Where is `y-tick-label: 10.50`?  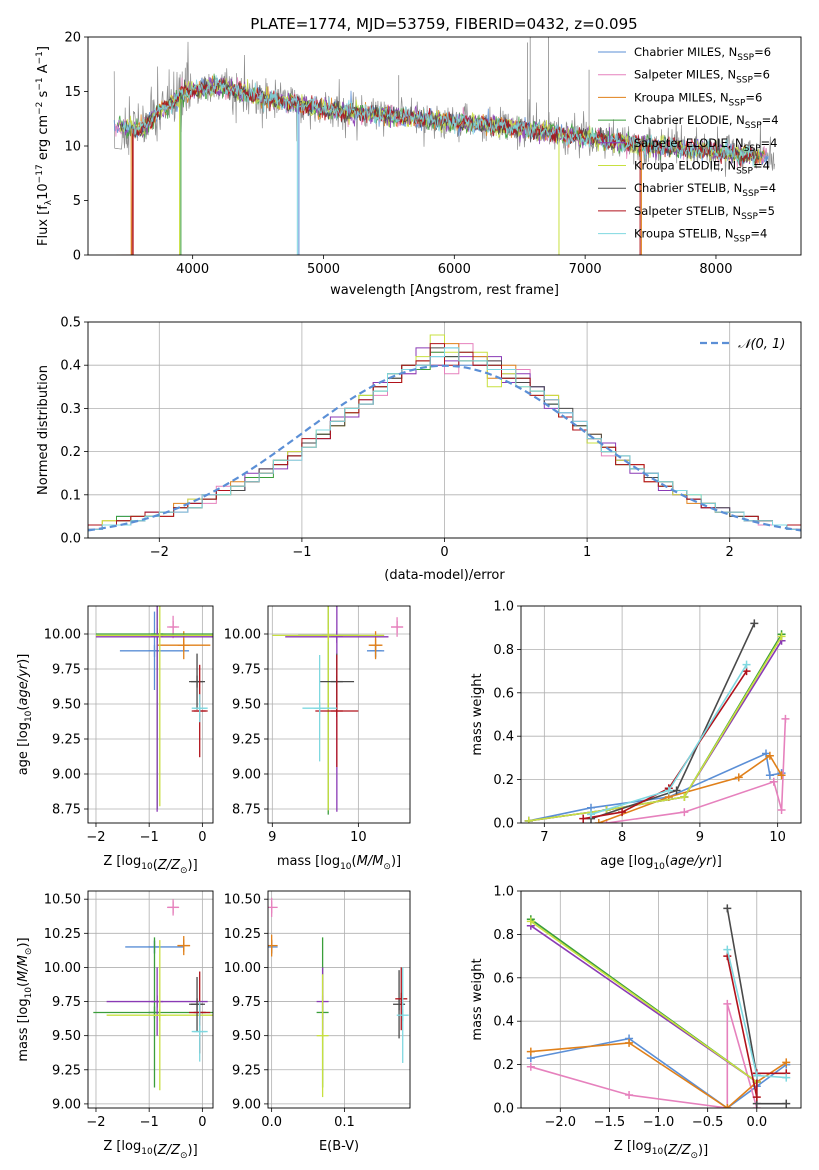 y-tick-label: 10.50 is located at coordinates (242, 900).